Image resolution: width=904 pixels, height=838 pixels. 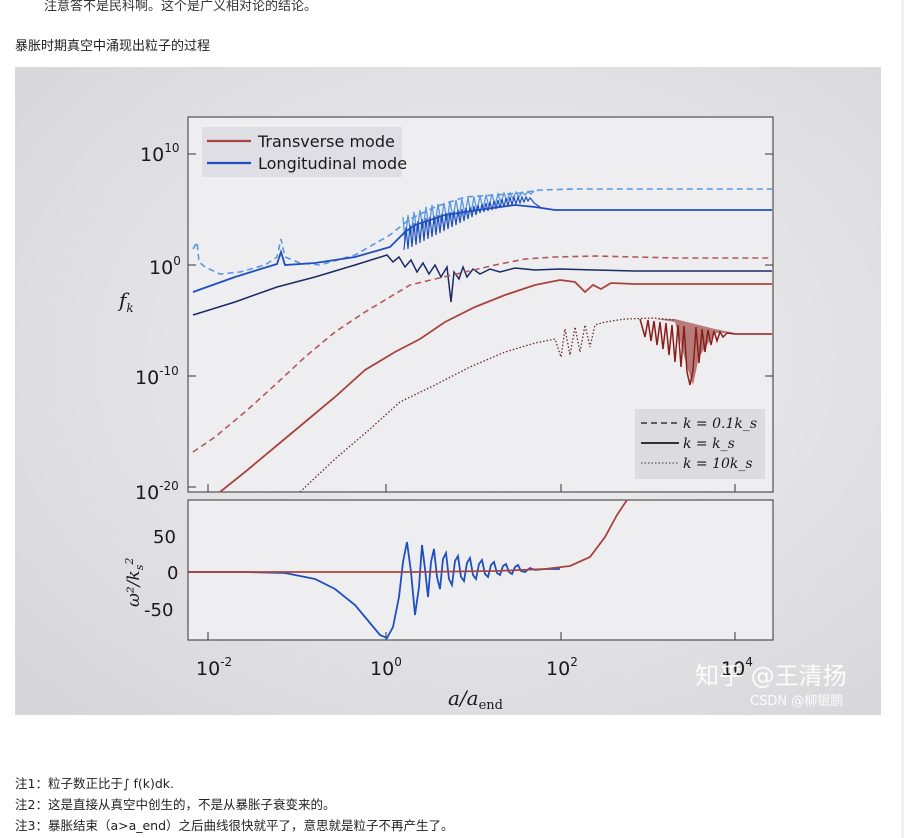 What do you see at coordinates (181, 7) in the screenshot?
I see `article-top-line: 注意答不是民科啊。这个是广义相对论的结论。` at bounding box center [181, 7].